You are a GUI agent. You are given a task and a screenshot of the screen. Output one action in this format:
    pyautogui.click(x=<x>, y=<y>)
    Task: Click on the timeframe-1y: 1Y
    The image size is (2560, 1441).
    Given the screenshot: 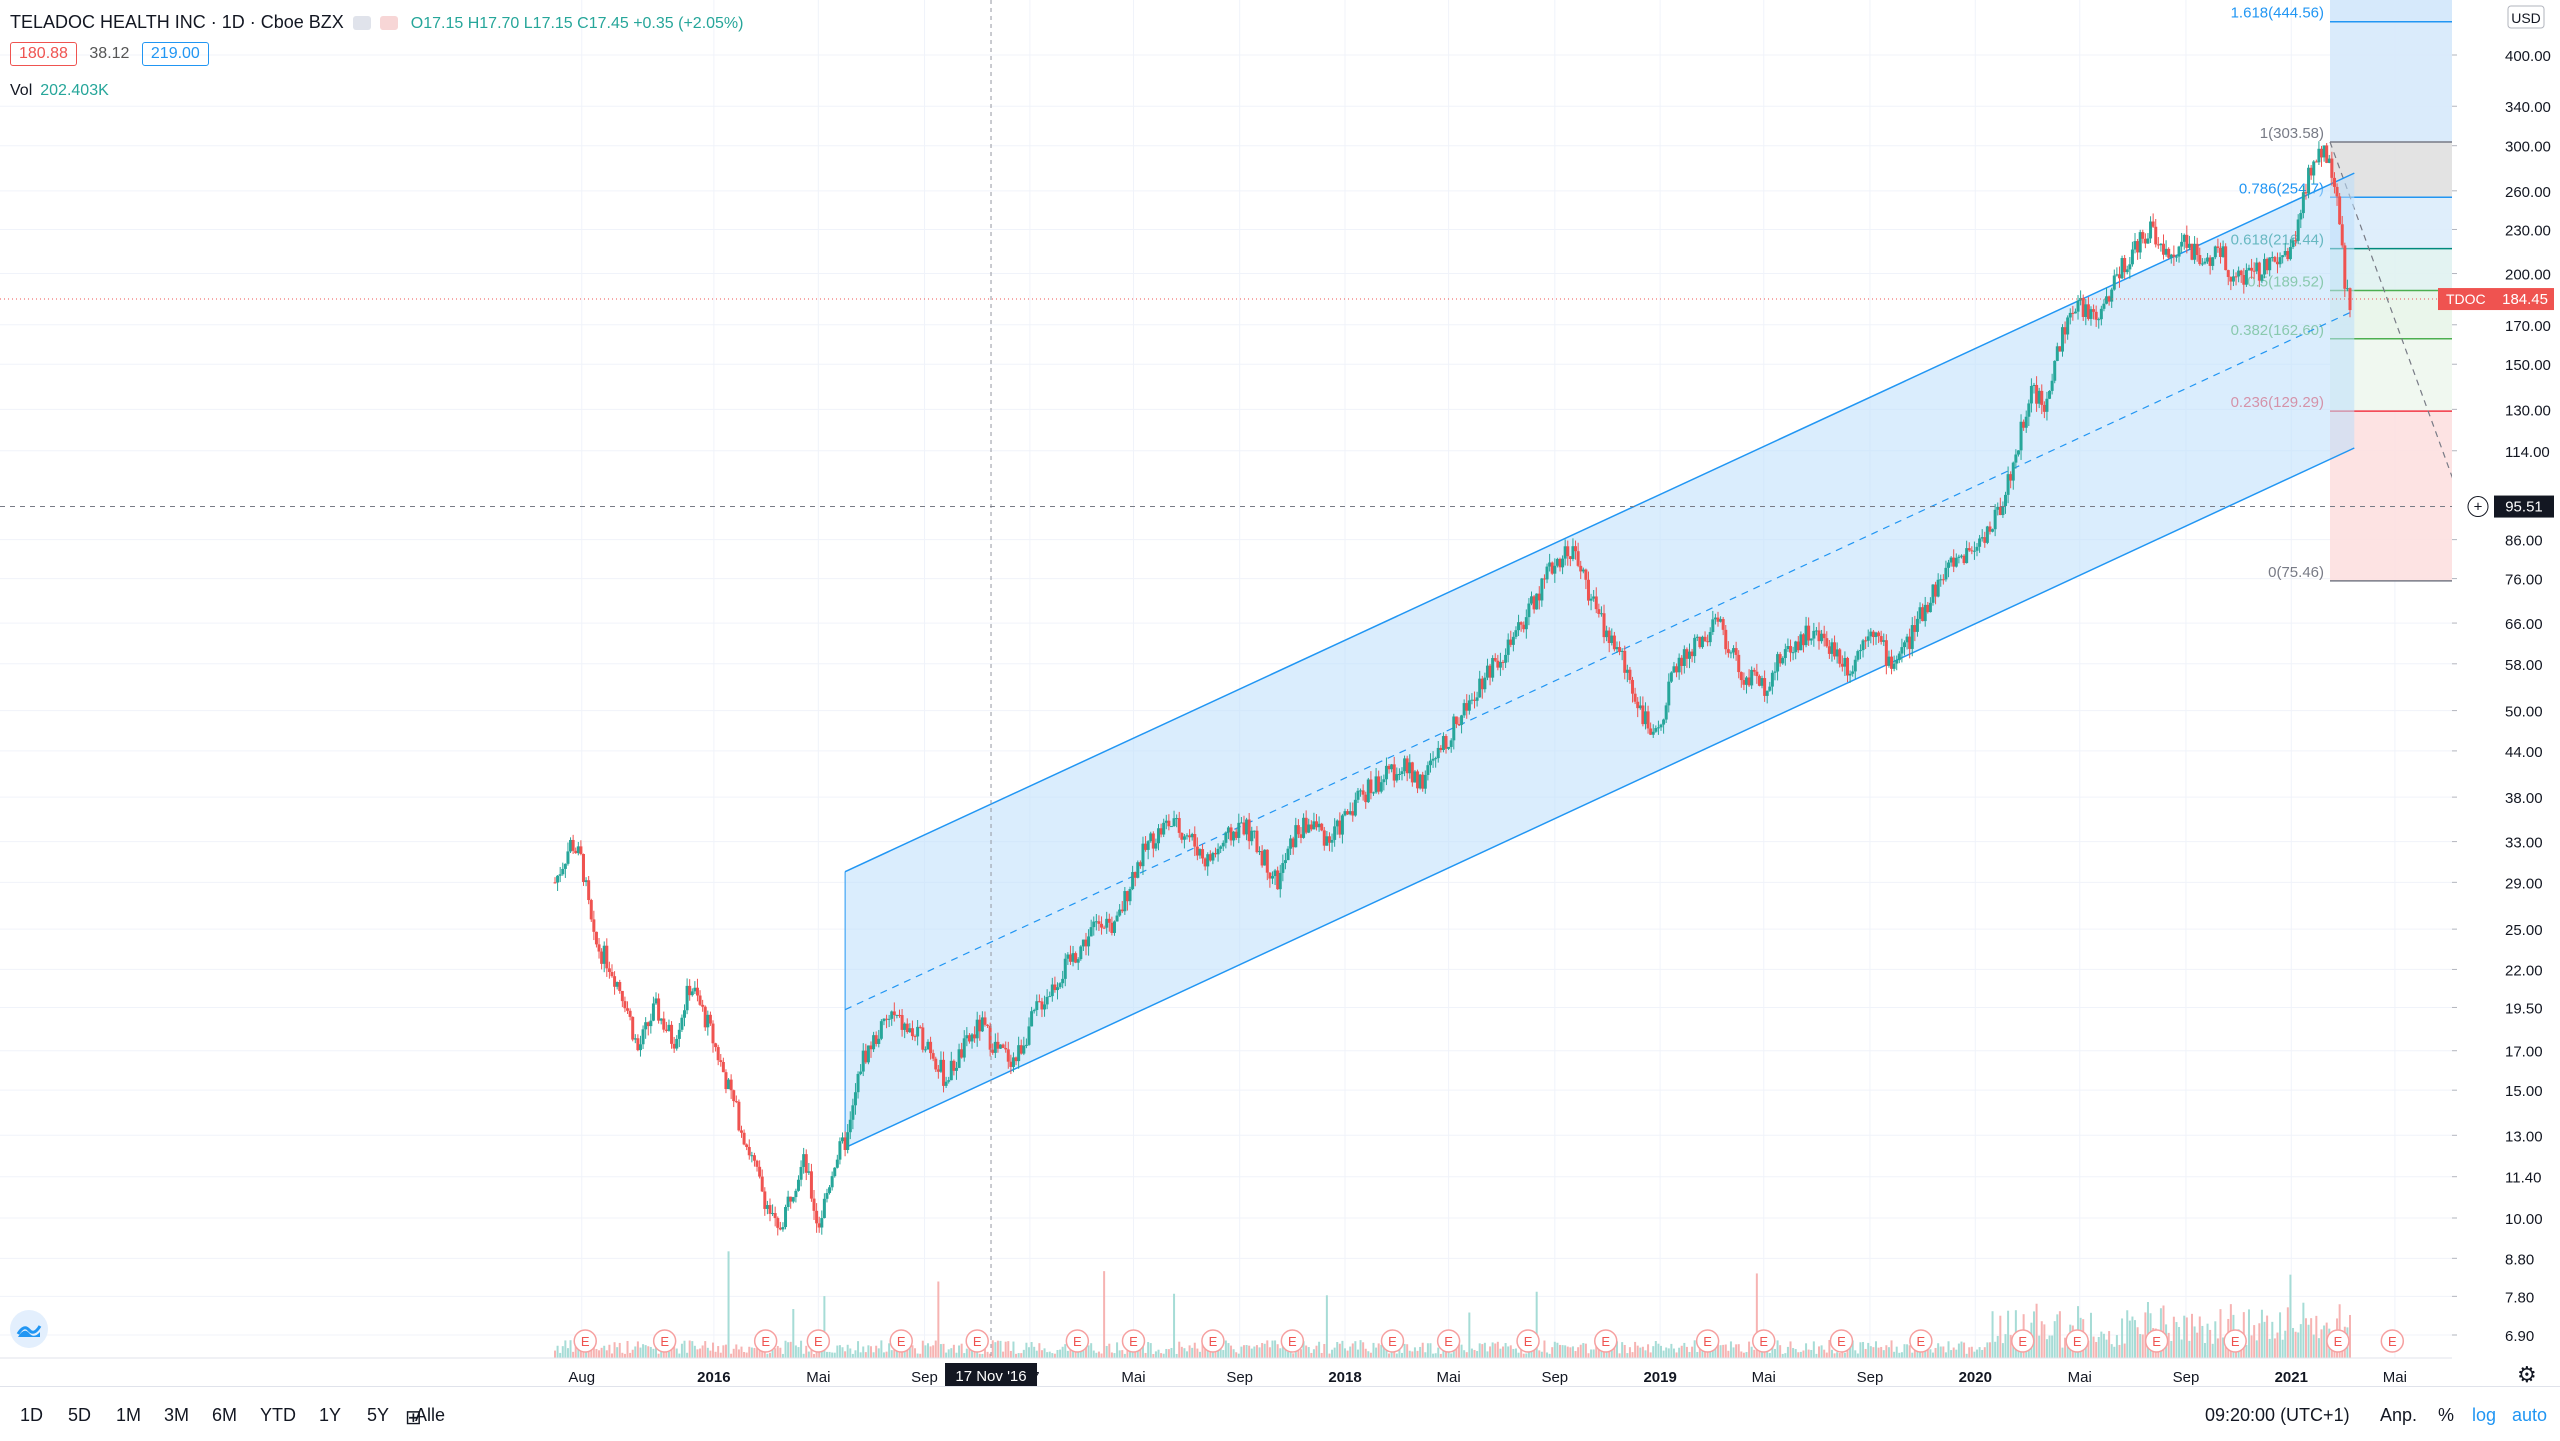 What is the action you would take?
    pyautogui.click(x=330, y=1415)
    